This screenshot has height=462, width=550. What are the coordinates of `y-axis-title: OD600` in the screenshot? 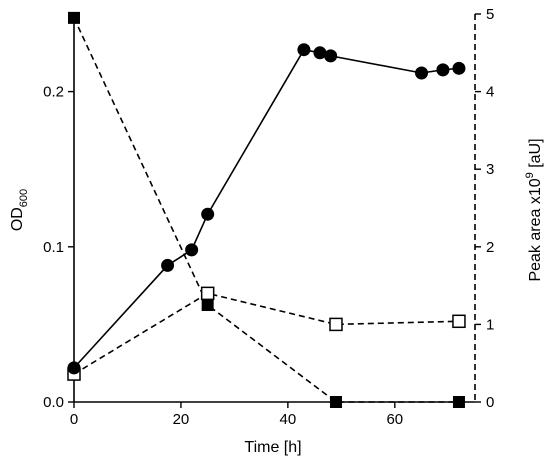 It's located at (19, 210).